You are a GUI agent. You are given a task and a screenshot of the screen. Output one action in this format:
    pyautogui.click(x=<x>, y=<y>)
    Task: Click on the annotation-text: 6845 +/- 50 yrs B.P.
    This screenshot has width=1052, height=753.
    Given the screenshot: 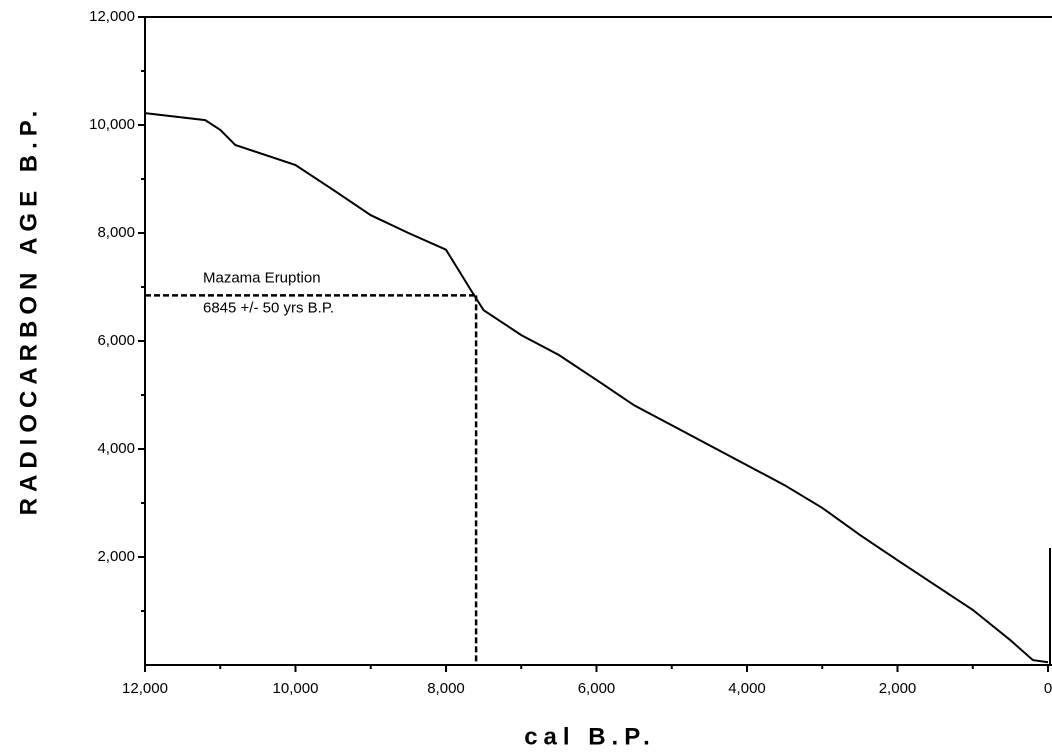 What is the action you would take?
    pyautogui.click(x=268, y=307)
    